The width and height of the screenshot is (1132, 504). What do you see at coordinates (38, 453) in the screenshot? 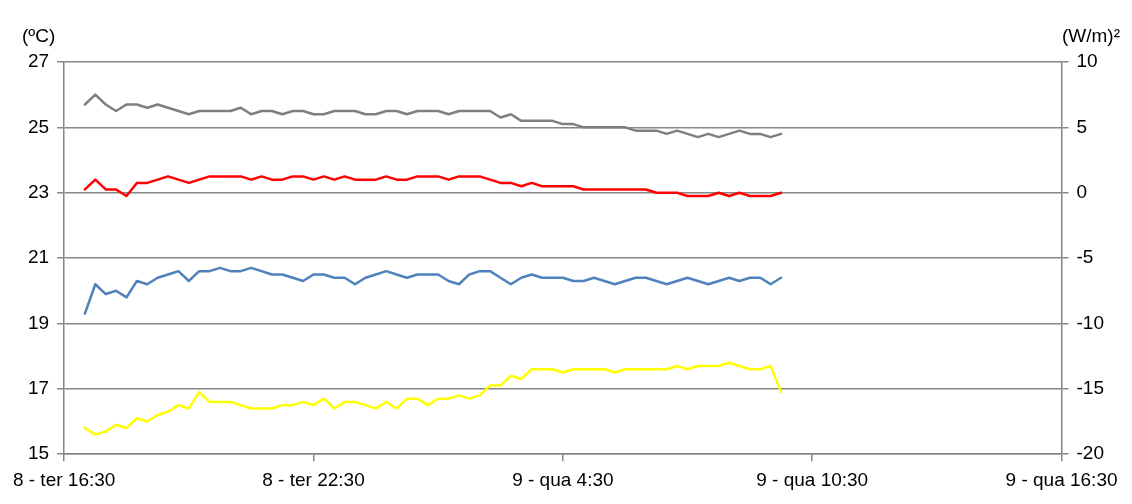
I see `y-tick-label: 15` at bounding box center [38, 453].